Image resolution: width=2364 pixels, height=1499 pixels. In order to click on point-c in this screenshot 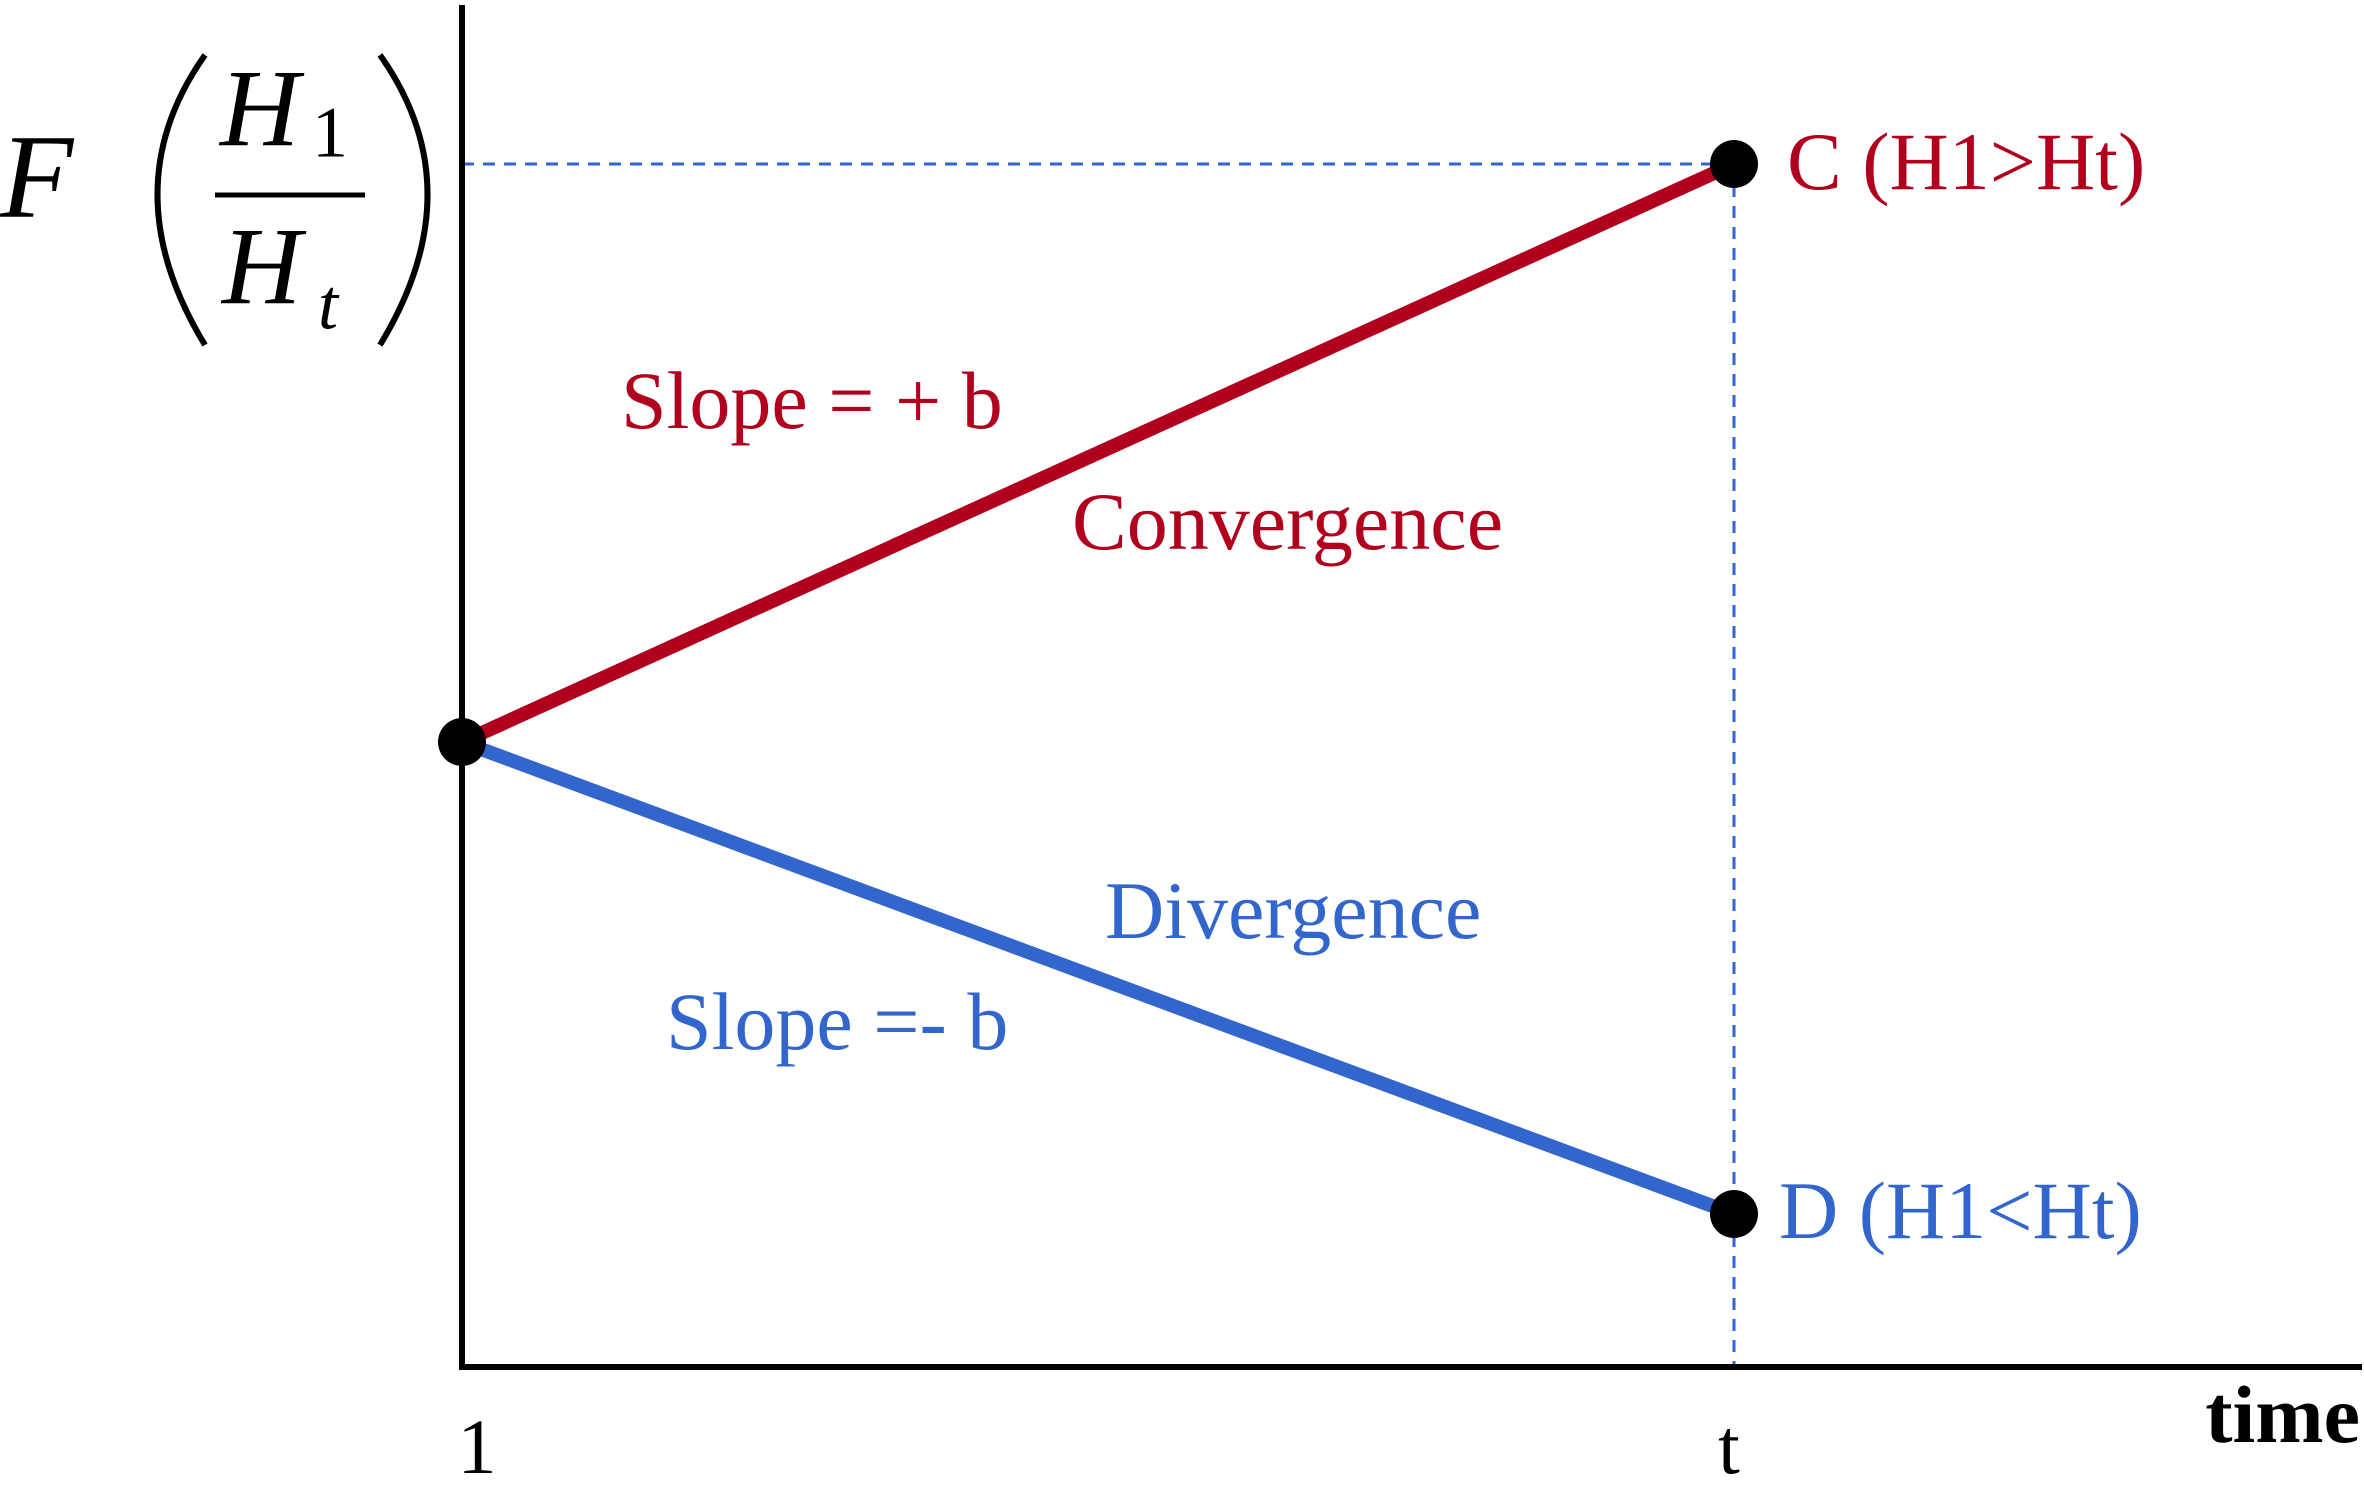, I will do `click(1734, 164)`.